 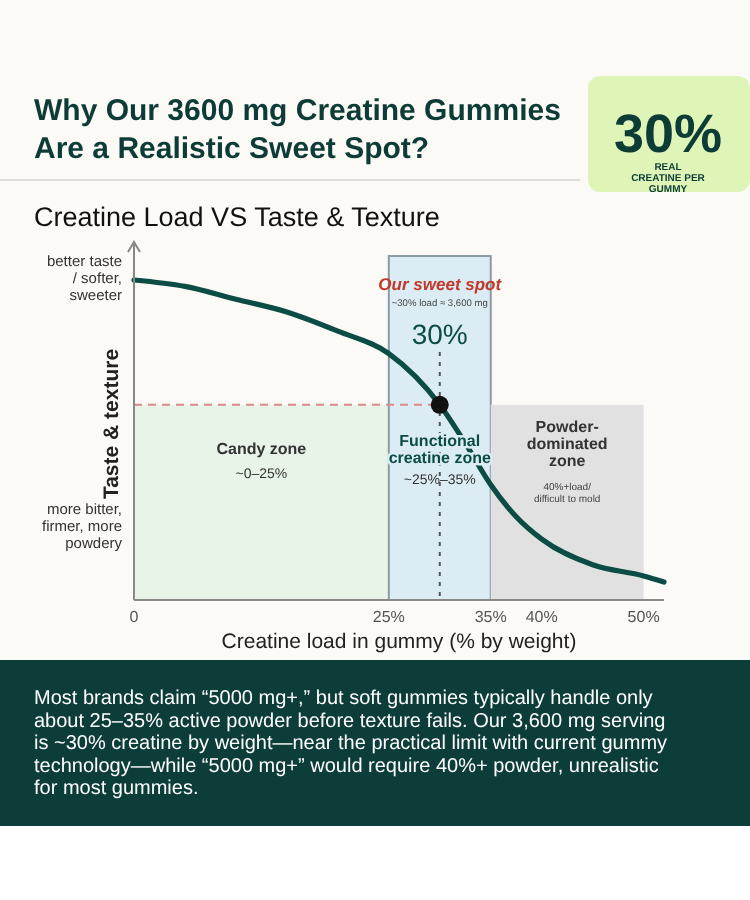 What do you see at coordinates (541, 617) in the screenshot?
I see `x-tick-label: 40%` at bounding box center [541, 617].